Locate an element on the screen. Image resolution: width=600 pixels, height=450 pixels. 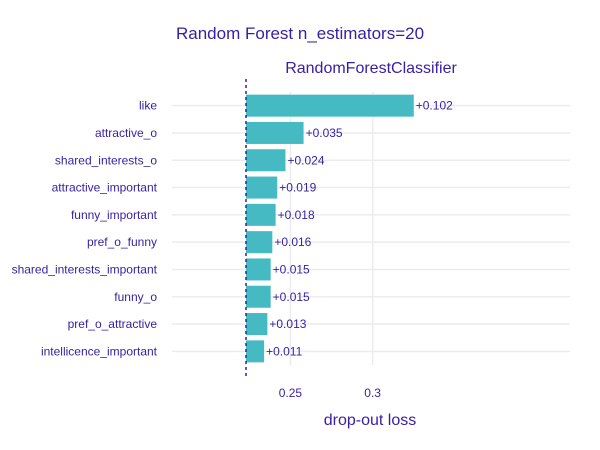
x-tick-label: 0.25 is located at coordinates (291, 393).